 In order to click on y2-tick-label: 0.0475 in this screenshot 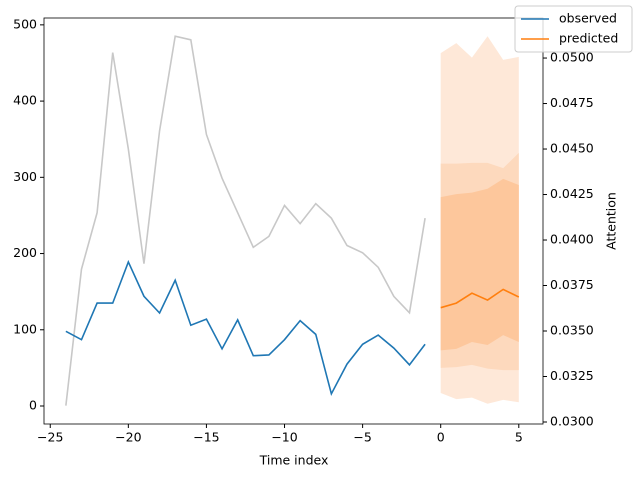, I will do `click(572, 102)`.